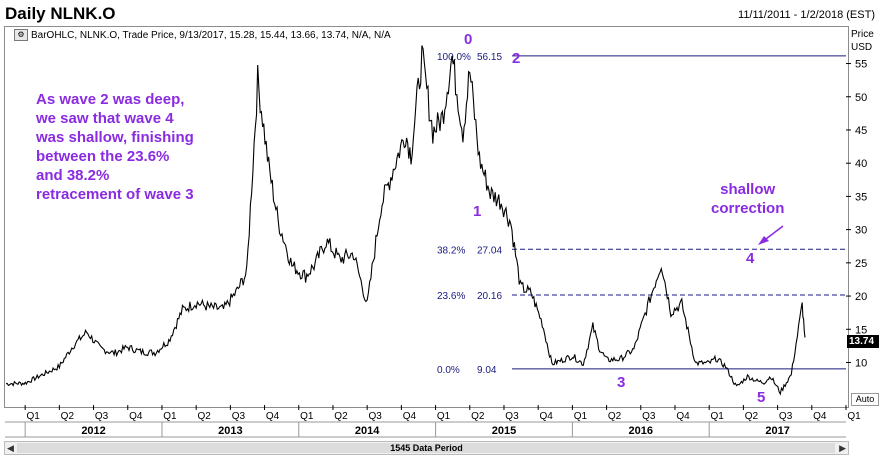 The image size is (887, 457). Describe the element at coordinates (489, 296) in the screenshot. I see `fib-value-label: 20.16` at that location.